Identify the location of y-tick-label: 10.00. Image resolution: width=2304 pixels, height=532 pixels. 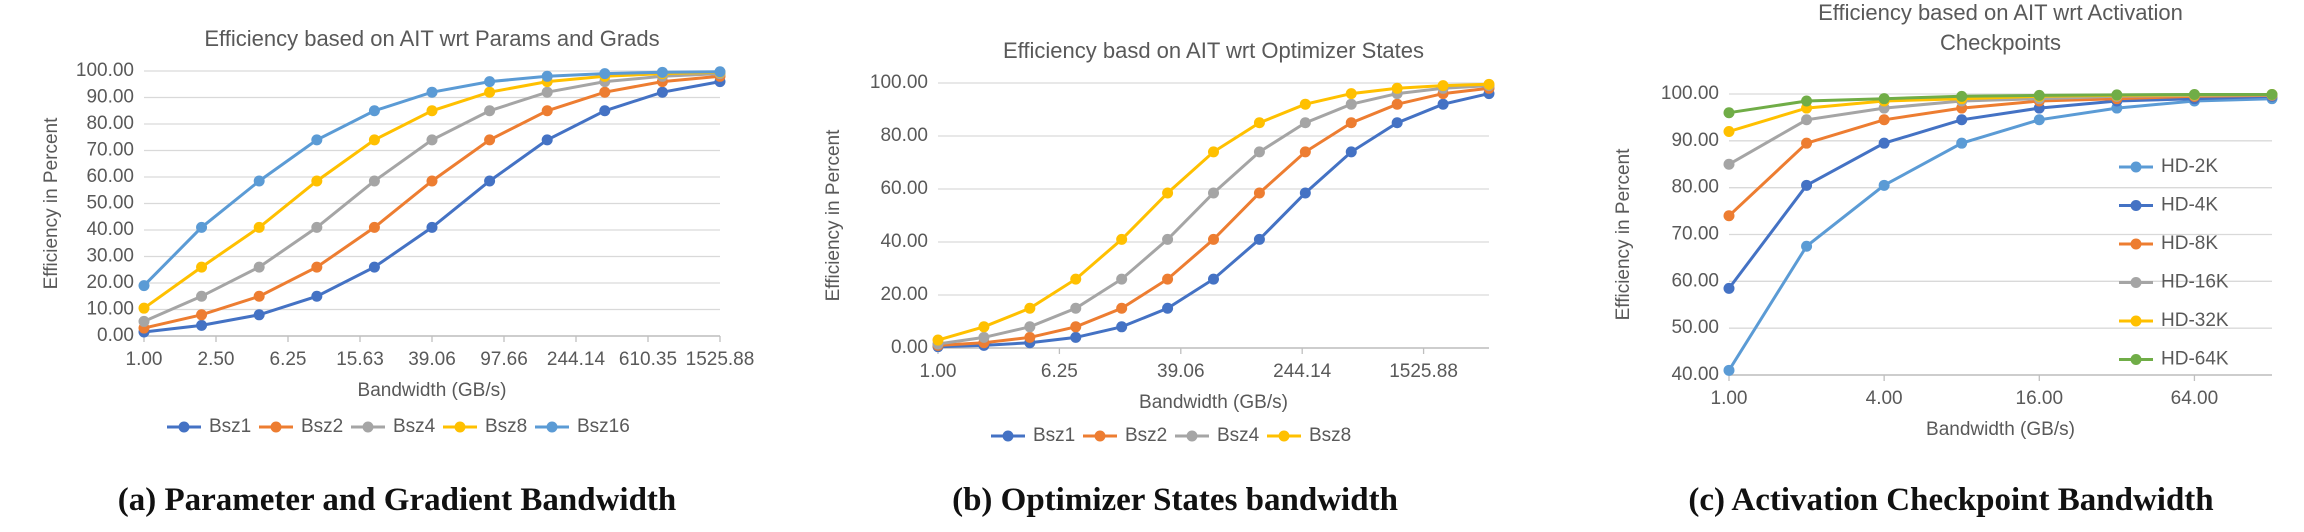
(110, 309).